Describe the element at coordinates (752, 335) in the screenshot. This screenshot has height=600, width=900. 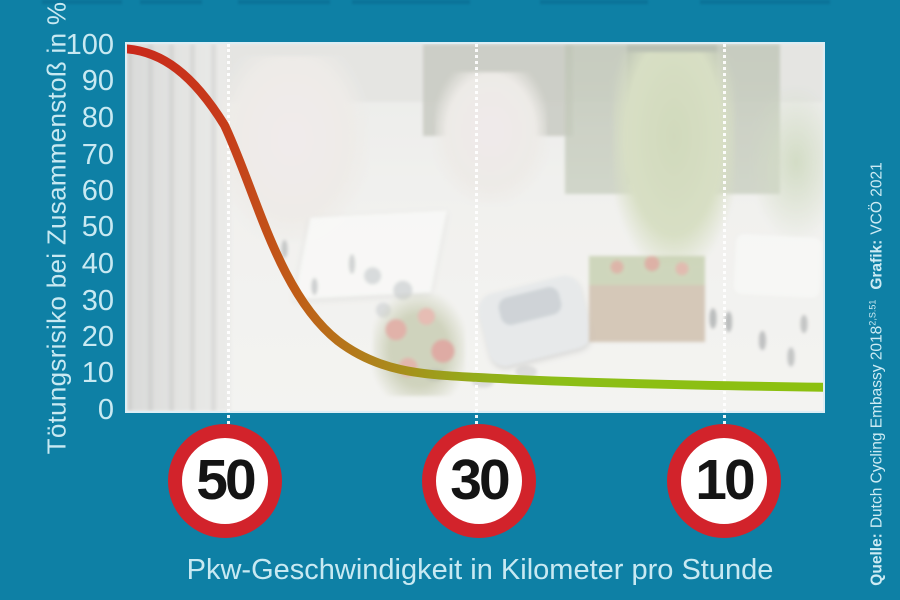
I see `photo-pedestrians-right` at that location.